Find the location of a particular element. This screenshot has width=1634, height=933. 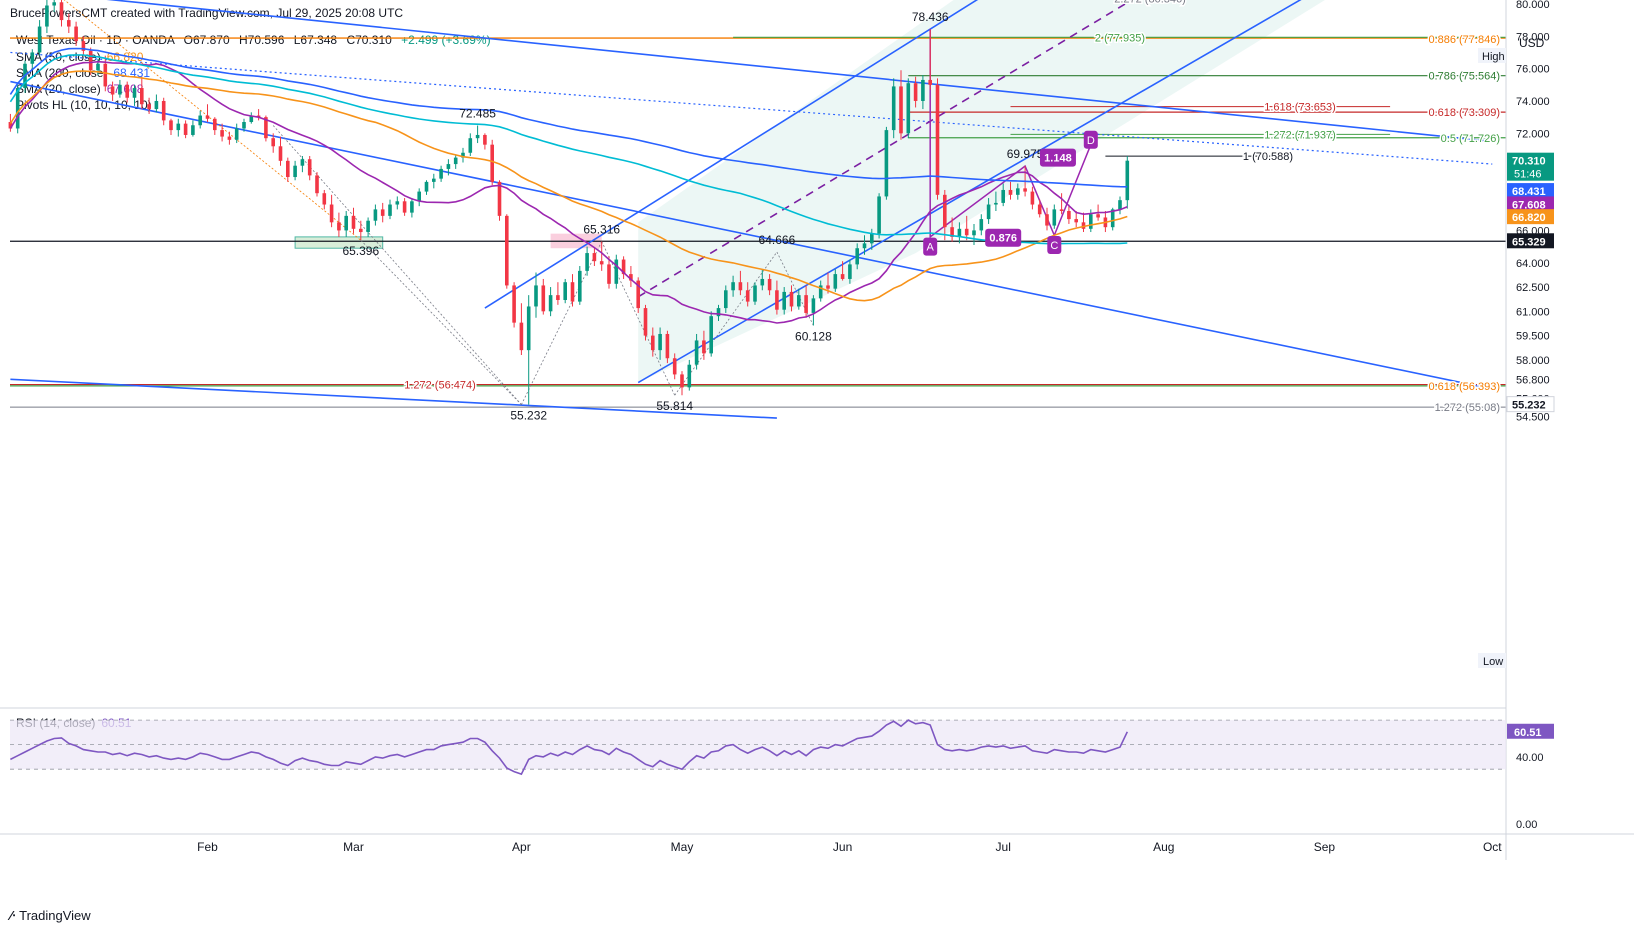

harmonic-point-label: A is located at coordinates (931, 248).